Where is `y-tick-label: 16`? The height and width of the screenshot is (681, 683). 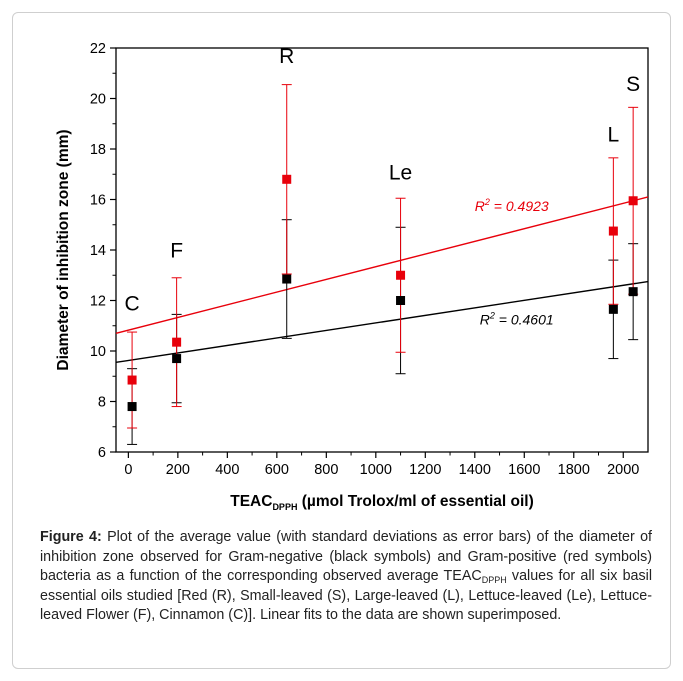 y-tick-label: 16 is located at coordinates (98, 201).